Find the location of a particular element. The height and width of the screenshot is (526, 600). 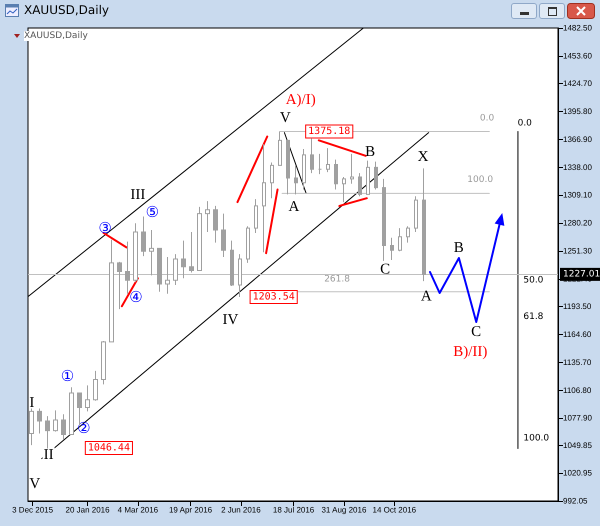

annotation: 61.8 is located at coordinates (533, 317).